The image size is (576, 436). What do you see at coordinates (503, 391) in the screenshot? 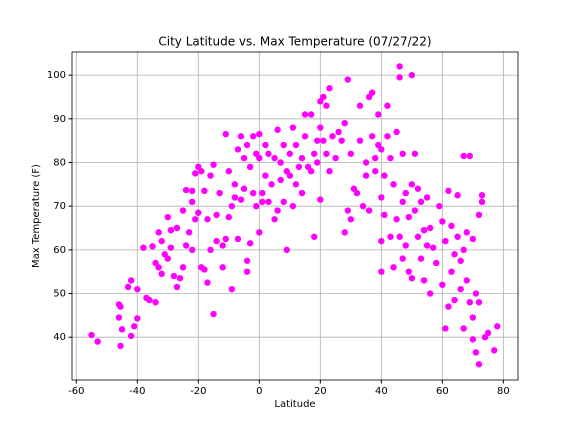
I see `x-tick-label: 80` at bounding box center [503, 391].